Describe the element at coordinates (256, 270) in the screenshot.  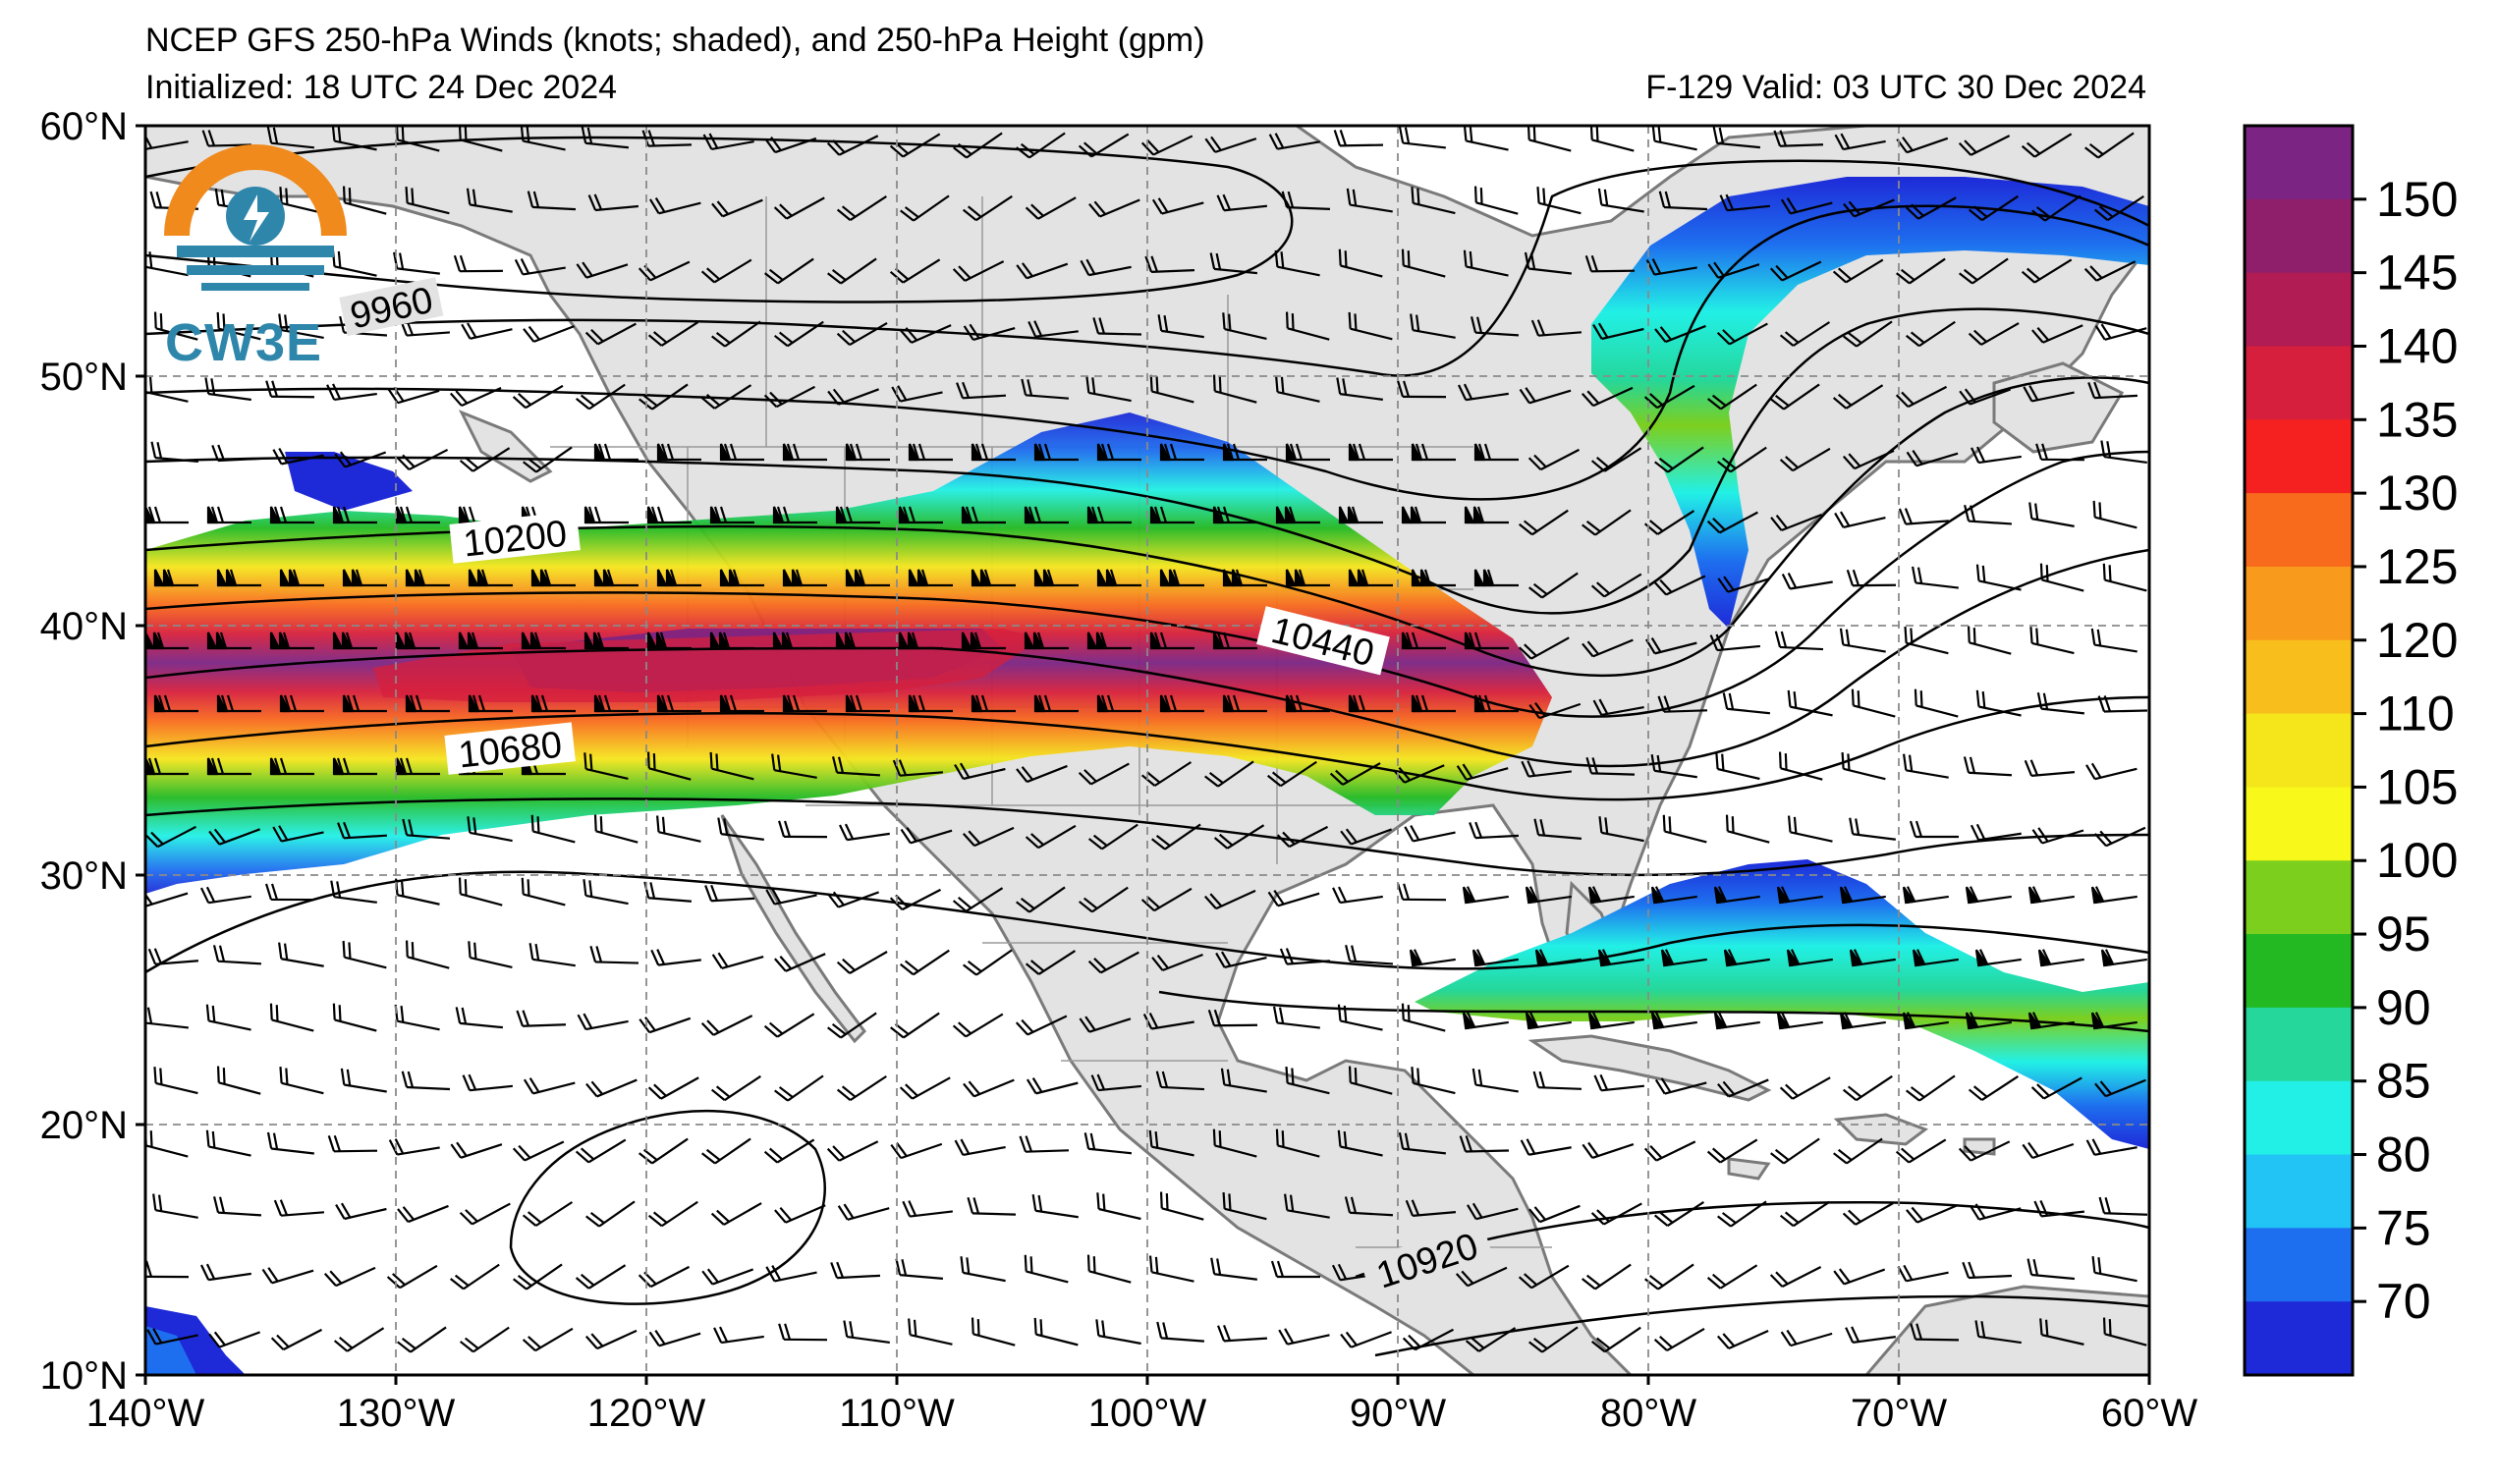
I see `logo-wave-2-icon` at that location.